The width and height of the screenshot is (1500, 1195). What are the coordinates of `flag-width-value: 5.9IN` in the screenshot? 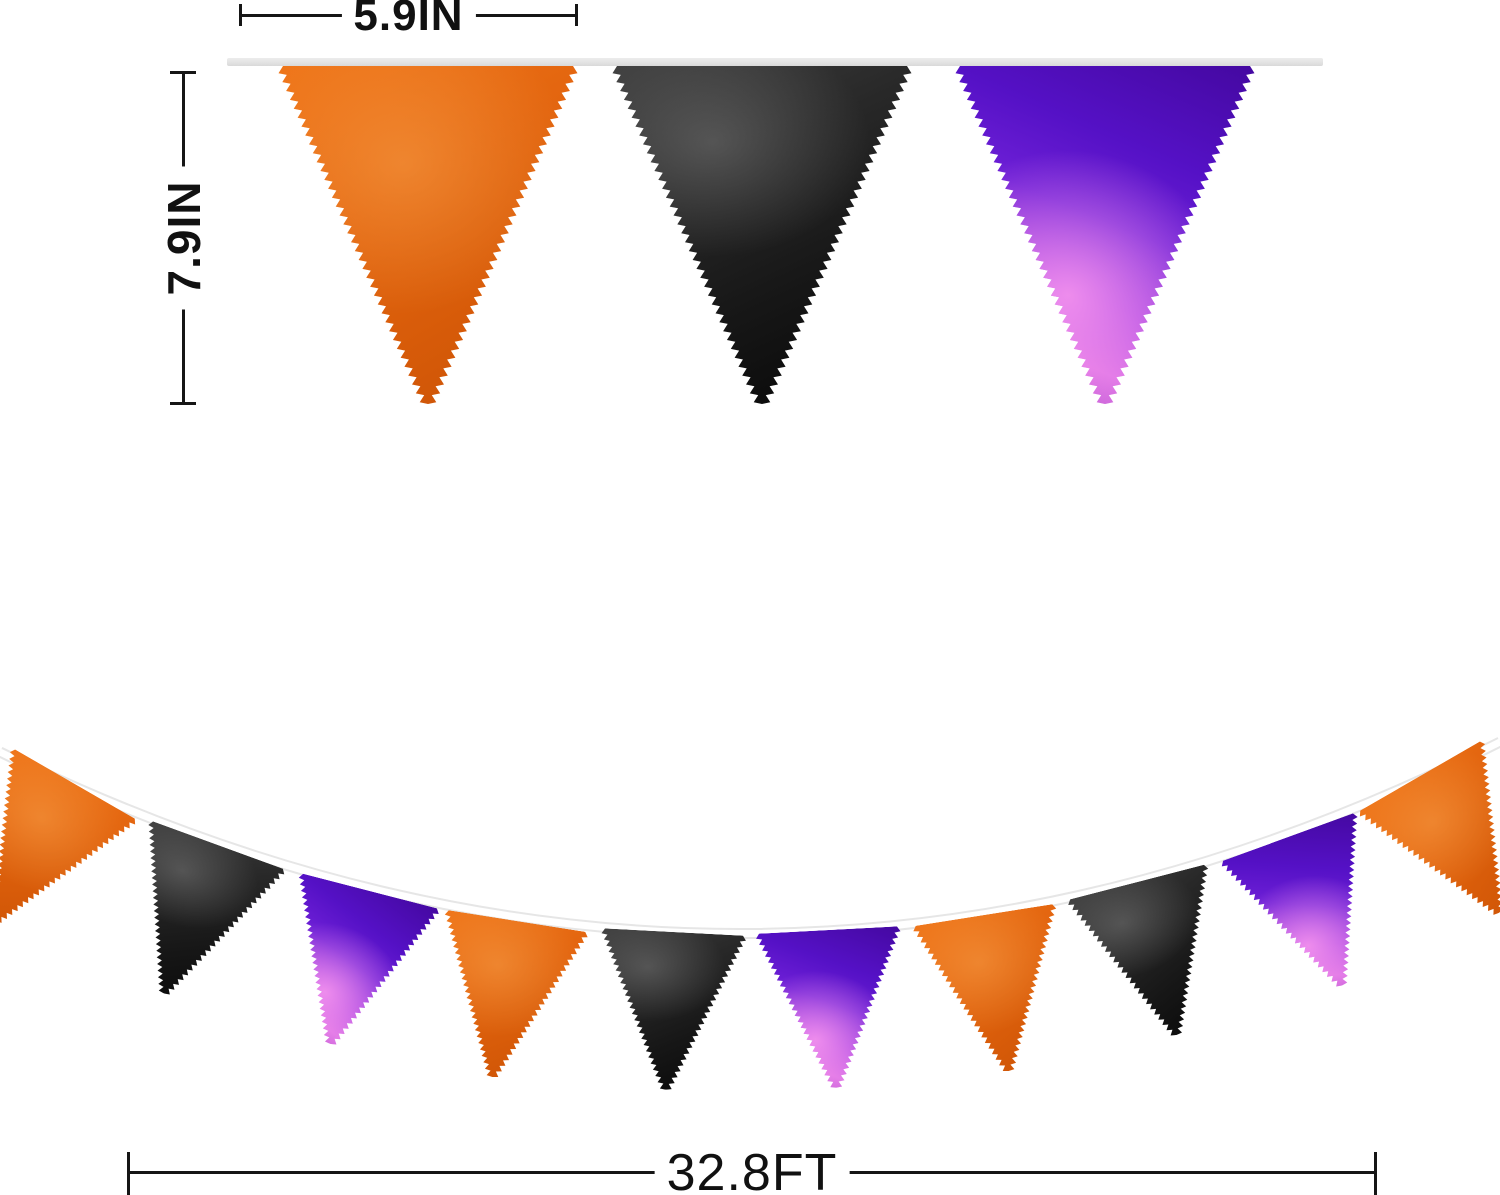 It's located at (408, 19).